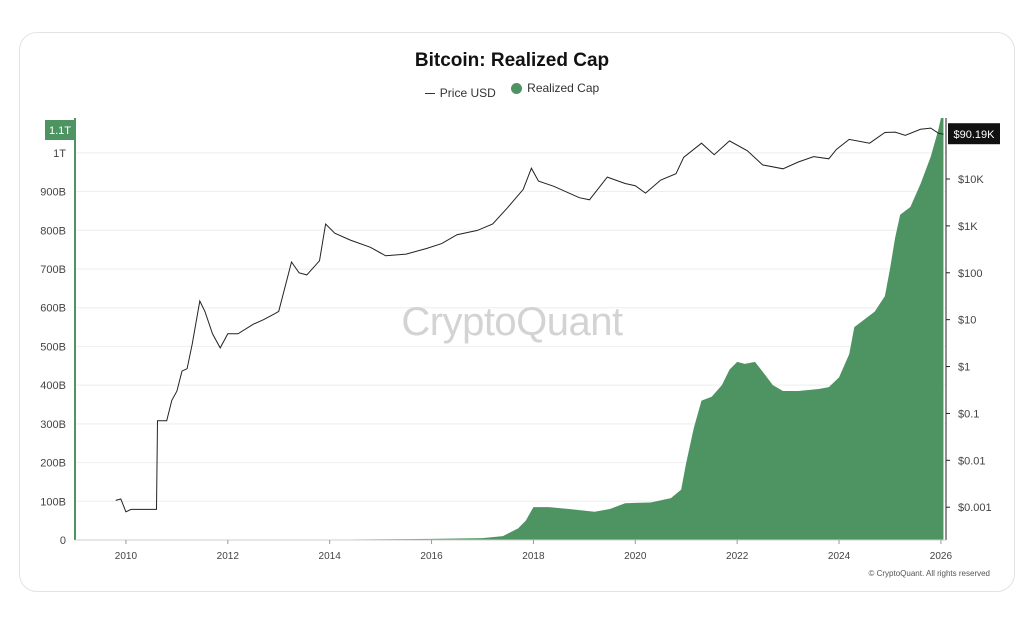 The height and width of the screenshot is (640, 1024). Describe the element at coordinates (941, 556) in the screenshot. I see `x-tick-label: 2026` at that location.